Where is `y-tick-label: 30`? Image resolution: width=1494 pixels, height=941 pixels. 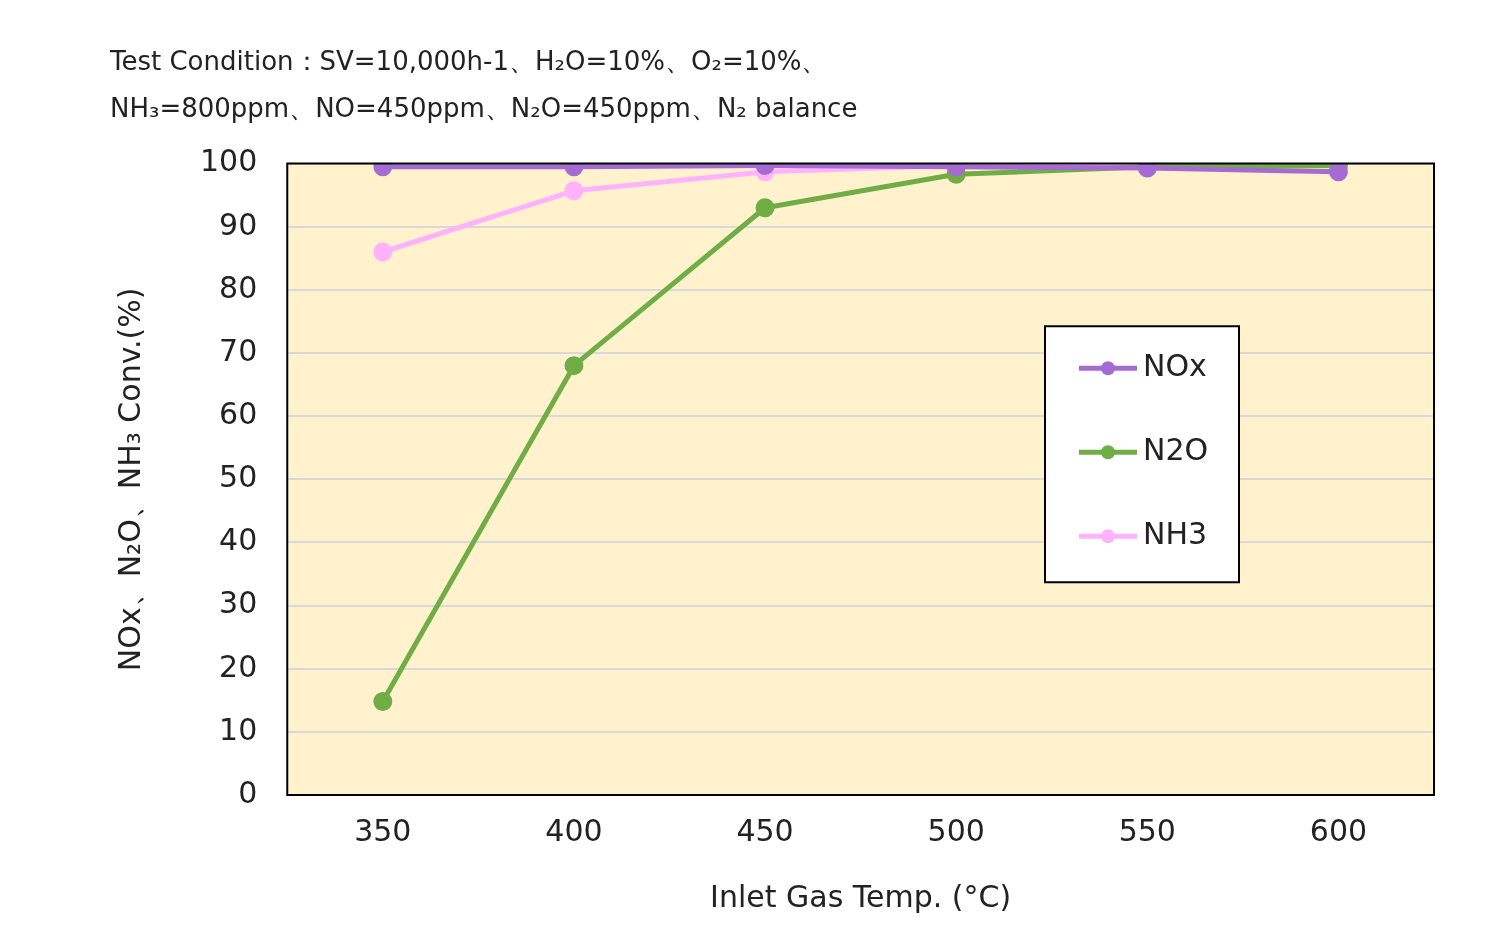 y-tick-label: 30 is located at coordinates (238, 603).